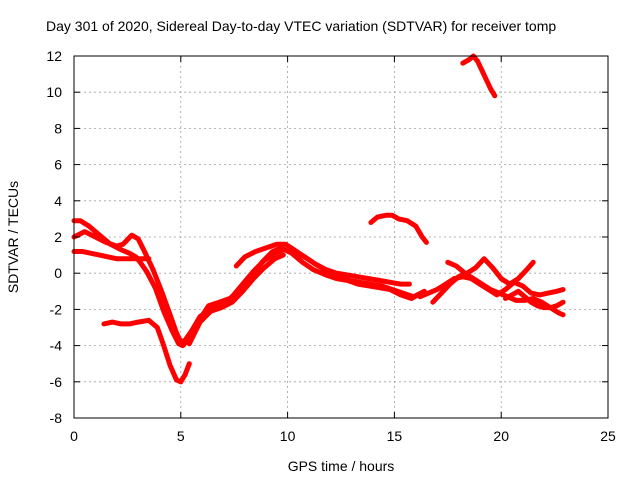  Describe the element at coordinates (56, 382) in the screenshot. I see `y-tick-label: -6` at that location.